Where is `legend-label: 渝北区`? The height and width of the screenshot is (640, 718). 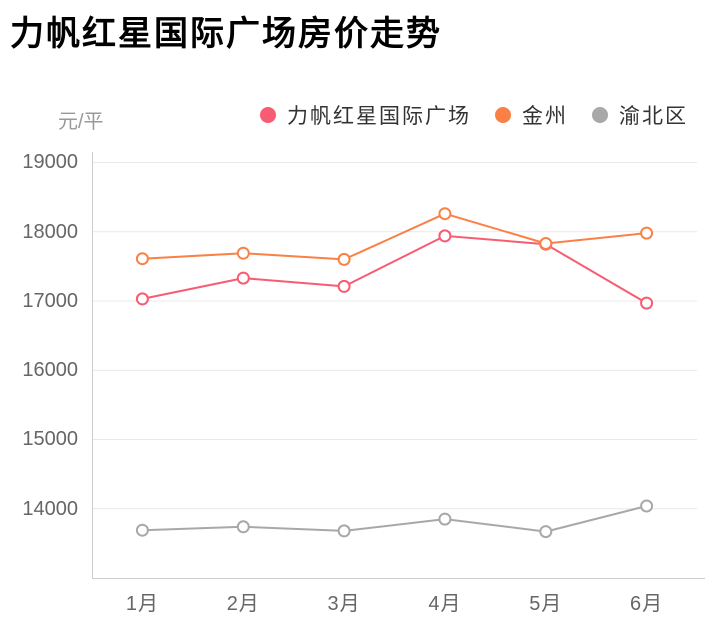 legend-label: 渝北区 is located at coordinates (653, 116).